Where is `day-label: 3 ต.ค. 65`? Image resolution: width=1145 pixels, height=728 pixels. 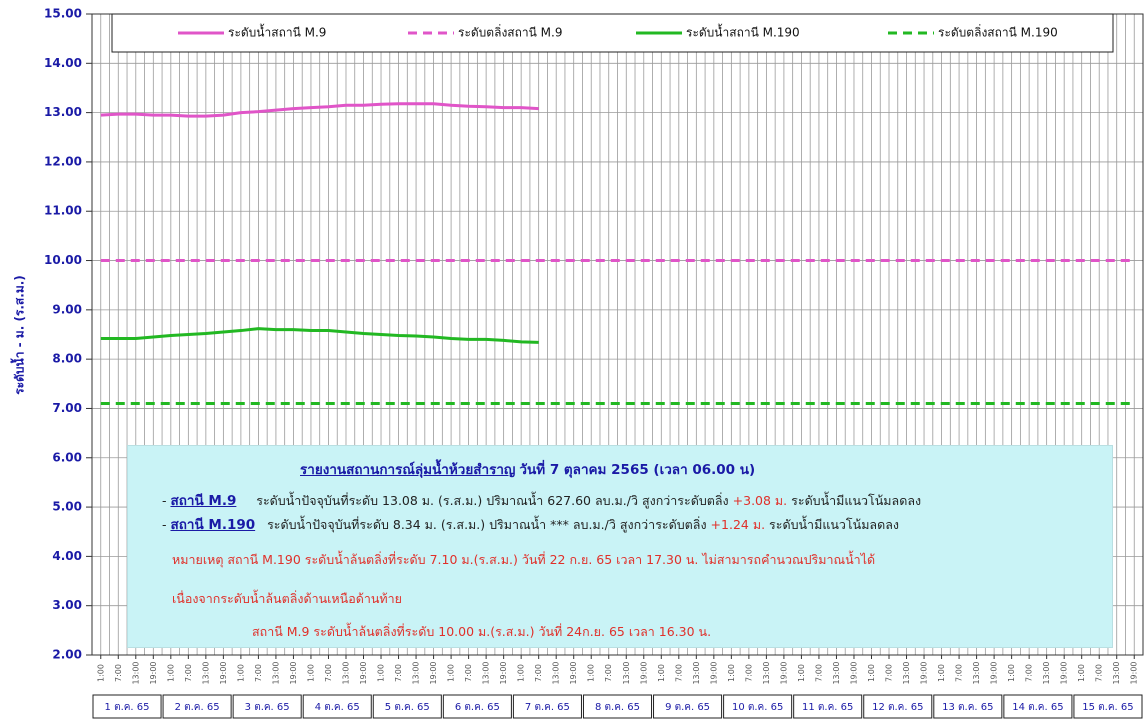
day-label: 3 ต.ค. 65 is located at coordinates (267, 707).